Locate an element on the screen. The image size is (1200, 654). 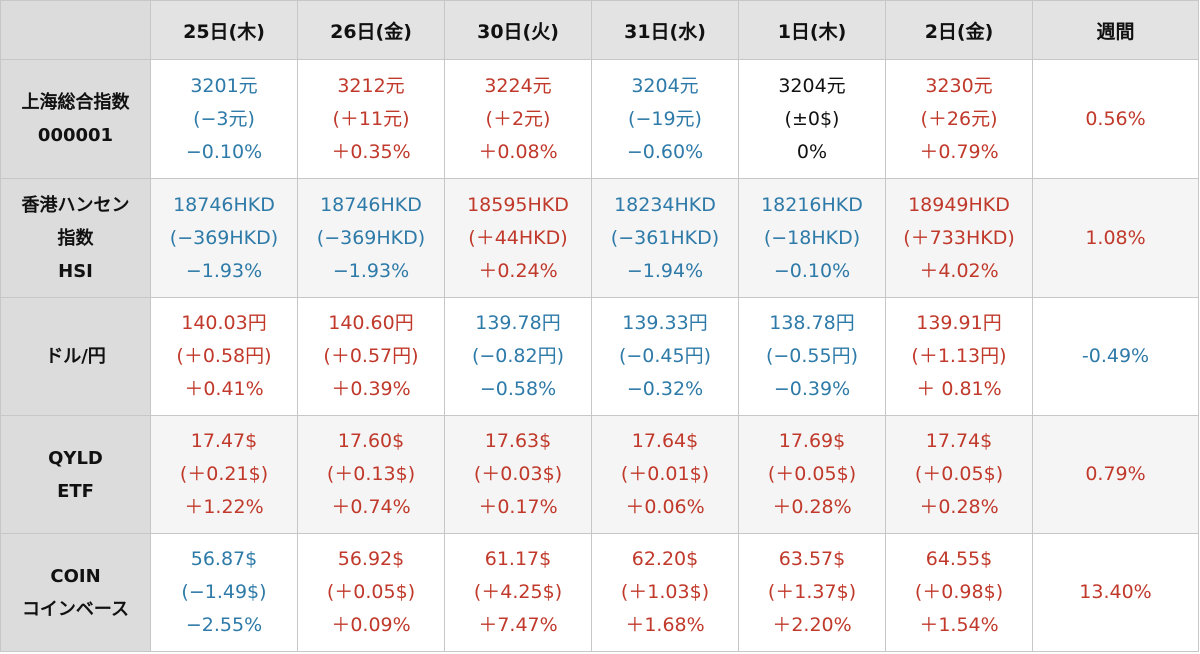
week-cell: 1.08% is located at coordinates (1115, 238).